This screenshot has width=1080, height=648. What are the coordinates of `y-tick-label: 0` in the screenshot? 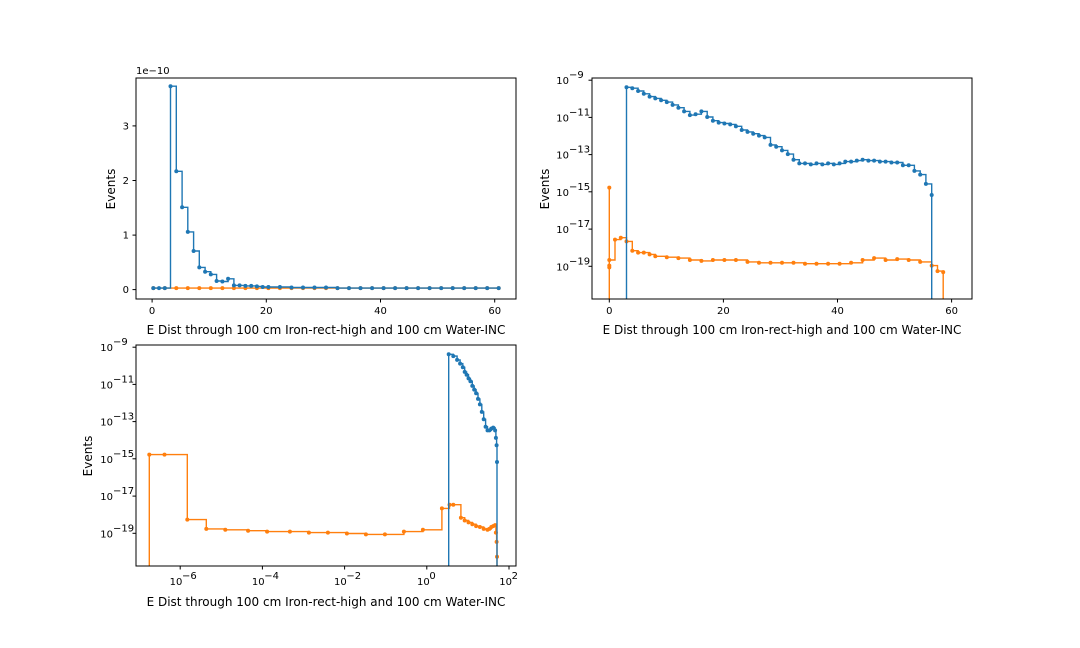 It's located at (126, 290).